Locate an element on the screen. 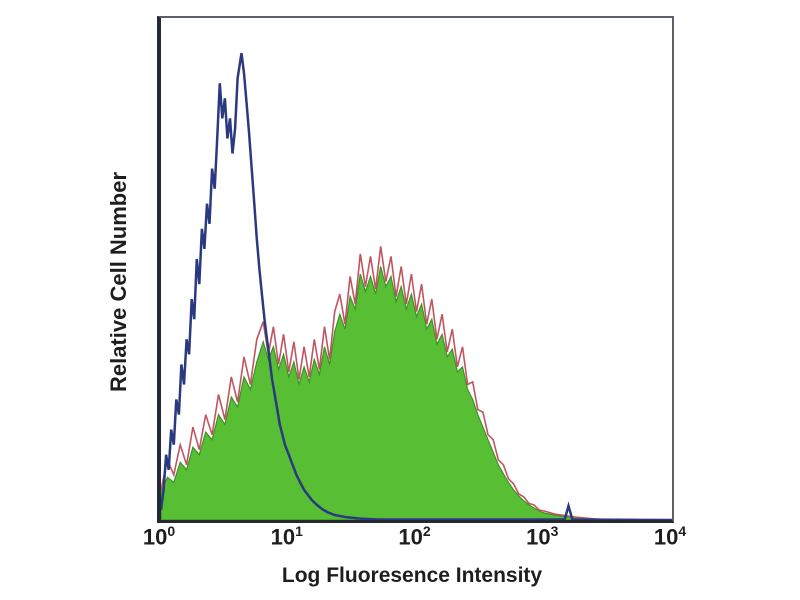 The width and height of the screenshot is (800, 600). x-axis-label: Log Fluoresence Intensity is located at coordinates (412, 575).